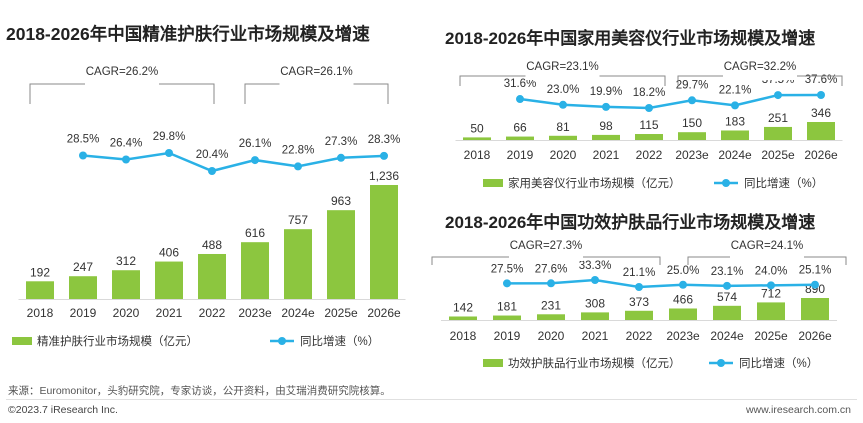 This screenshot has width=863, height=423. I want to click on category-label-1-5: 2023e, so click(692, 155).